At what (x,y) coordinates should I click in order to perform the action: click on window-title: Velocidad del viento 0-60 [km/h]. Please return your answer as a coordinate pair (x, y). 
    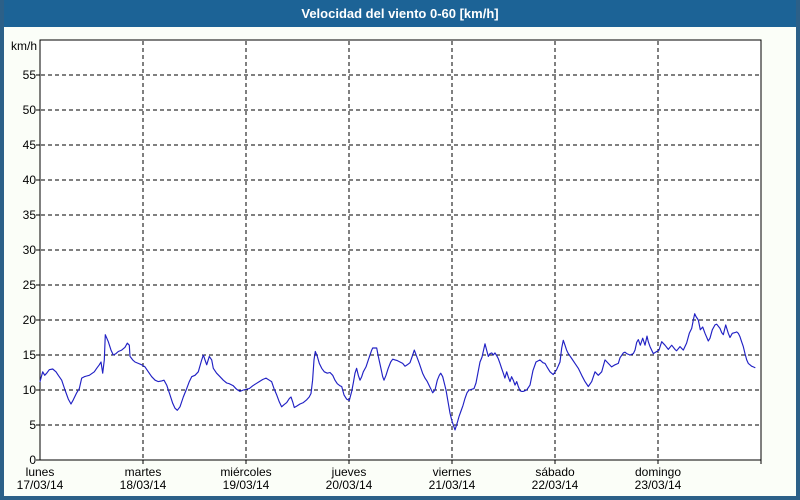
    Looking at the image, I should click on (400, 13).